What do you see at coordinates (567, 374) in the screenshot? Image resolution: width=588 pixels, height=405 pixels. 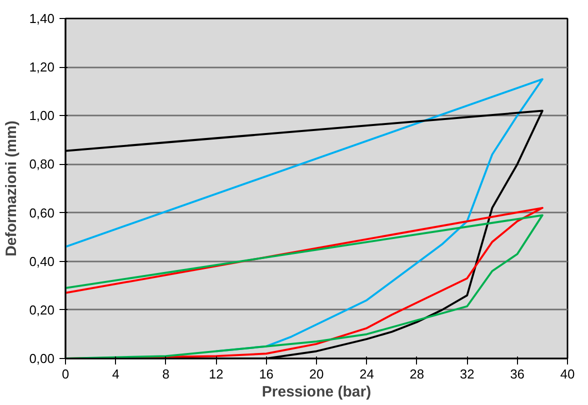 I see `x-tick-label: 40` at bounding box center [567, 374].